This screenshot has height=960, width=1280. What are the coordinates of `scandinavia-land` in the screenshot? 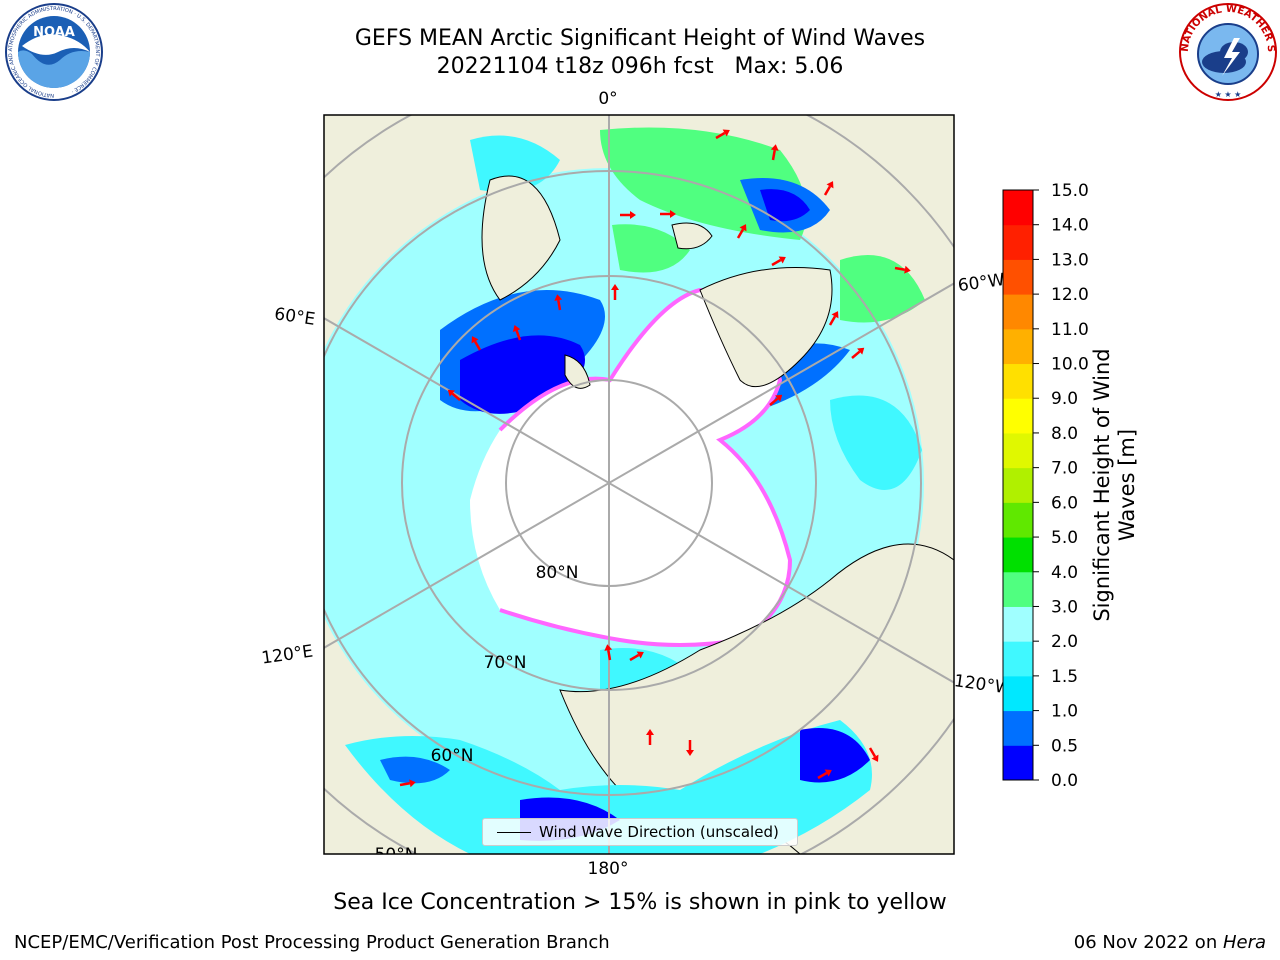 It's located at (521, 238).